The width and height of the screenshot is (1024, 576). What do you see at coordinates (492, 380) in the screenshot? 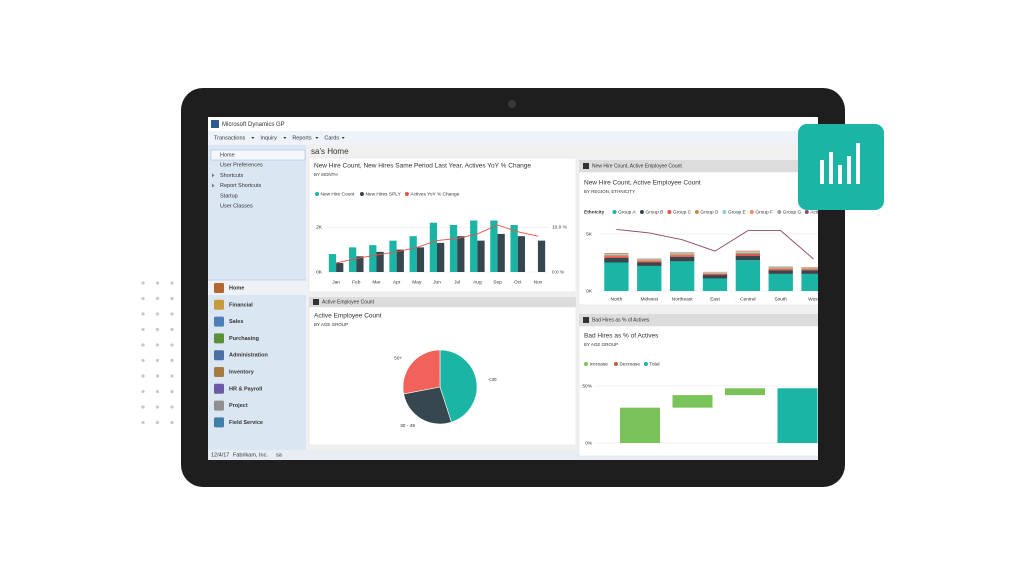
I see `pie-label: <30` at bounding box center [492, 380].